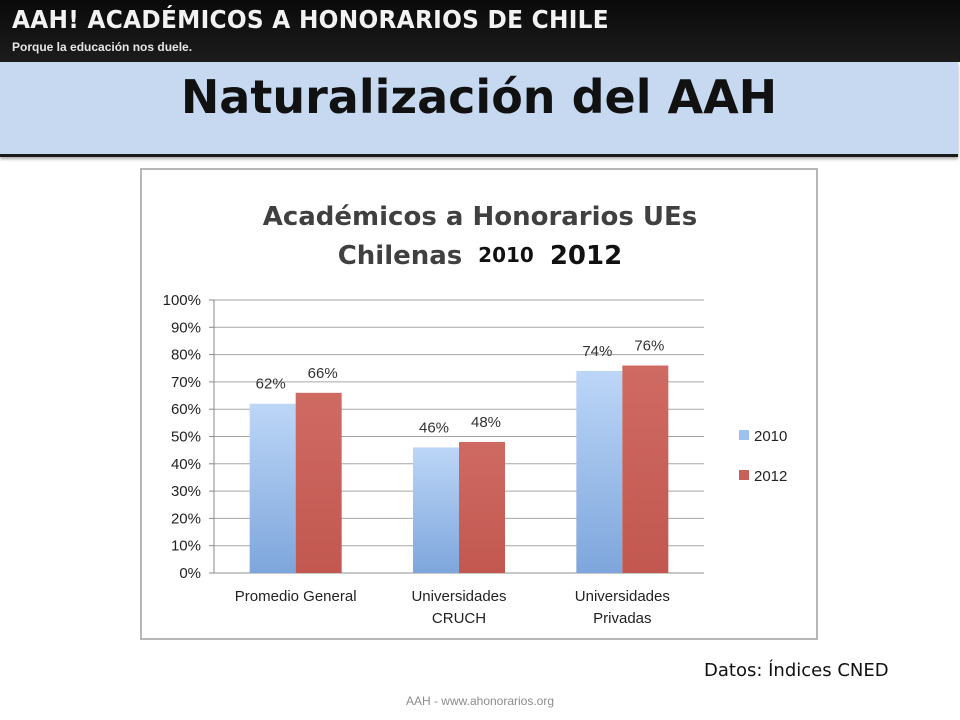 Image resolution: width=960 pixels, height=720 pixels. I want to click on y-tick-label: 10%, so click(186, 546).